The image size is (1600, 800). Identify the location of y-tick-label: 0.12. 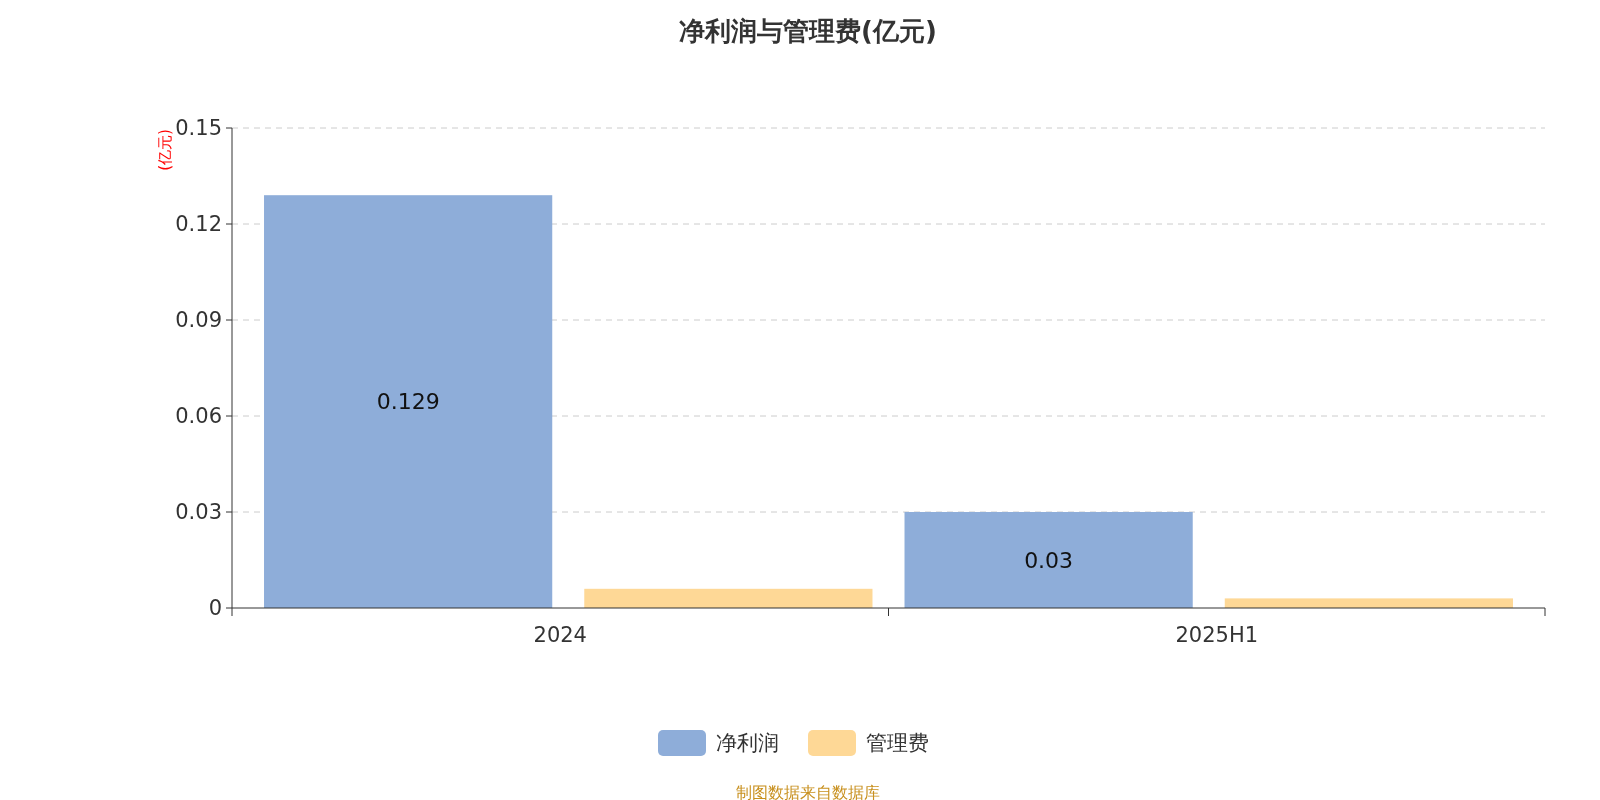
(198, 224).